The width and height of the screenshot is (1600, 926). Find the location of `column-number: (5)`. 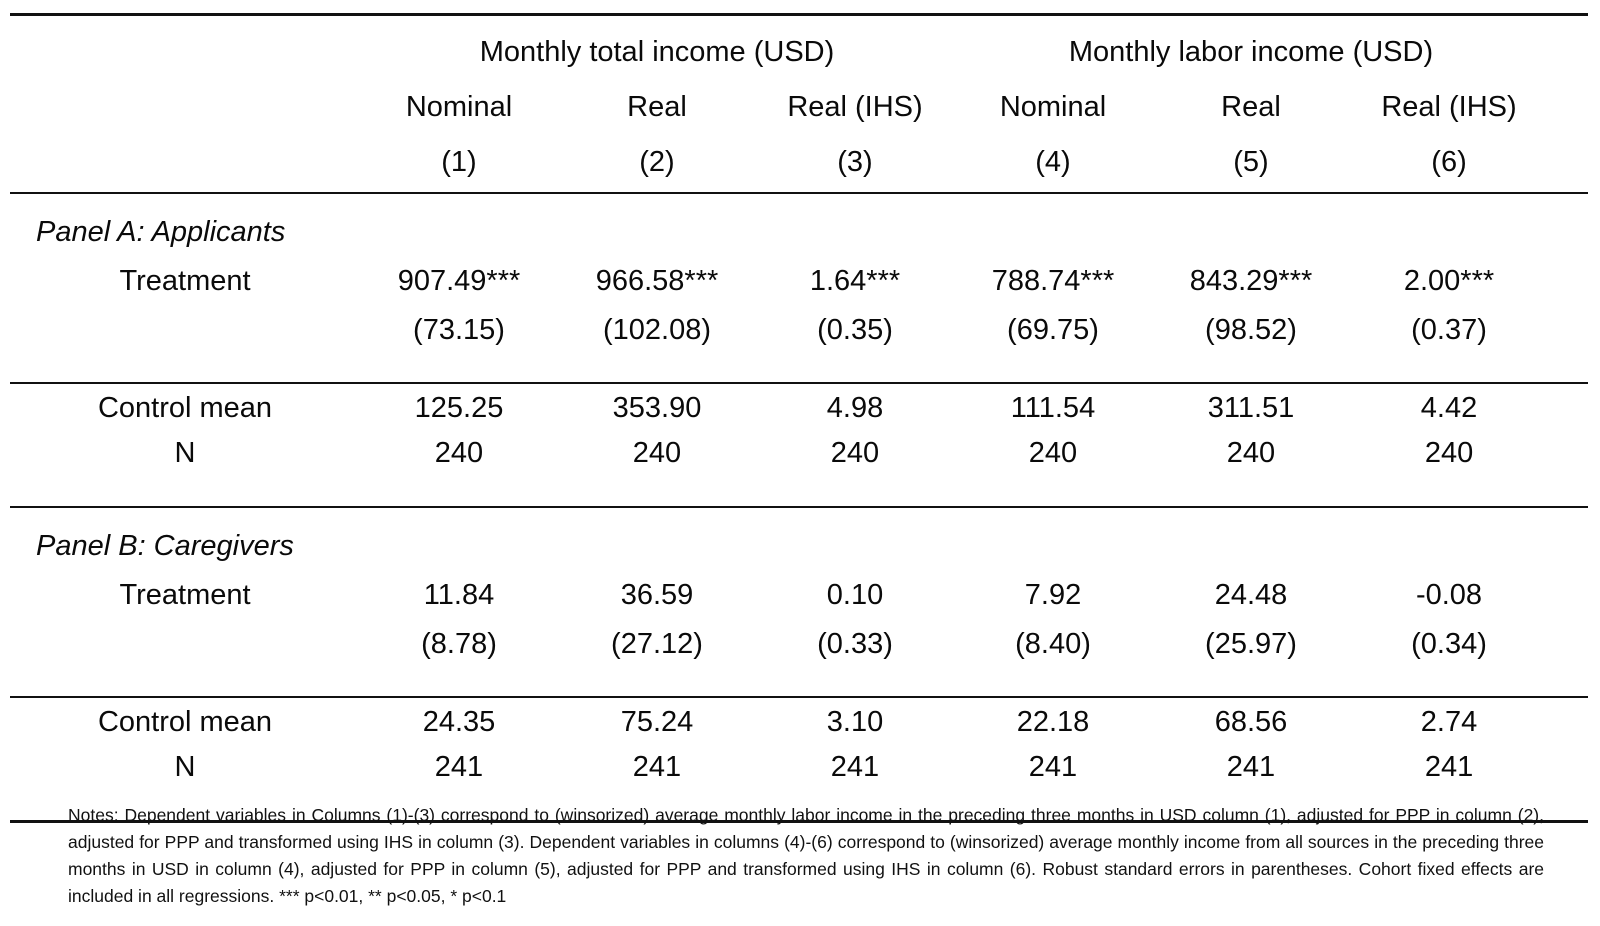

column-number: (5) is located at coordinates (1251, 161).